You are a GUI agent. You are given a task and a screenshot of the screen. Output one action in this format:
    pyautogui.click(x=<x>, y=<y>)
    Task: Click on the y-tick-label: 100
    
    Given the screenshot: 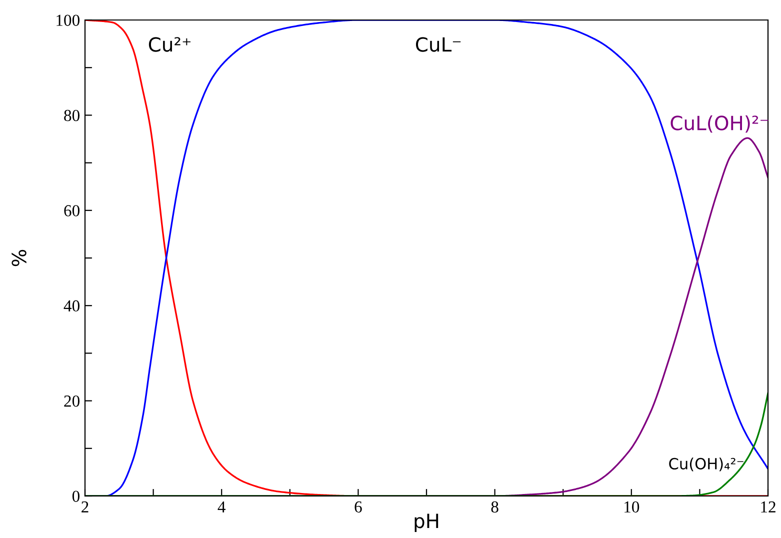 What is the action you would take?
    pyautogui.click(x=68, y=20)
    